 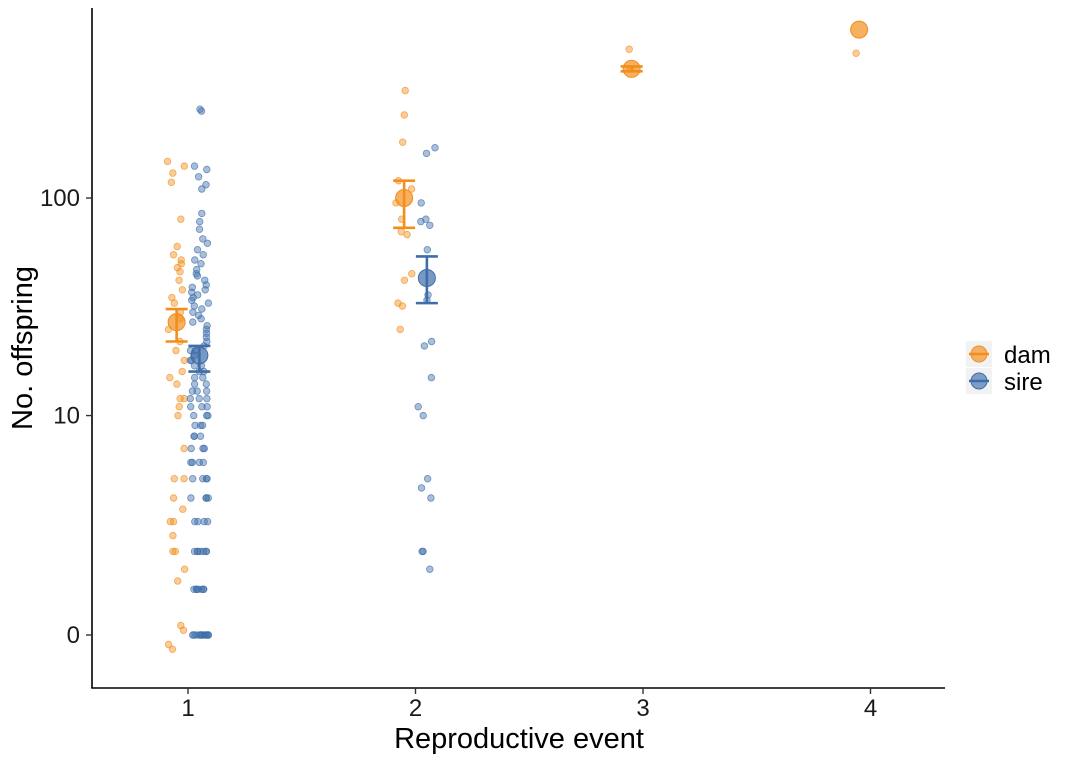 What do you see at coordinates (979, 354) in the screenshot?
I see `legend-key-dam-point` at bounding box center [979, 354].